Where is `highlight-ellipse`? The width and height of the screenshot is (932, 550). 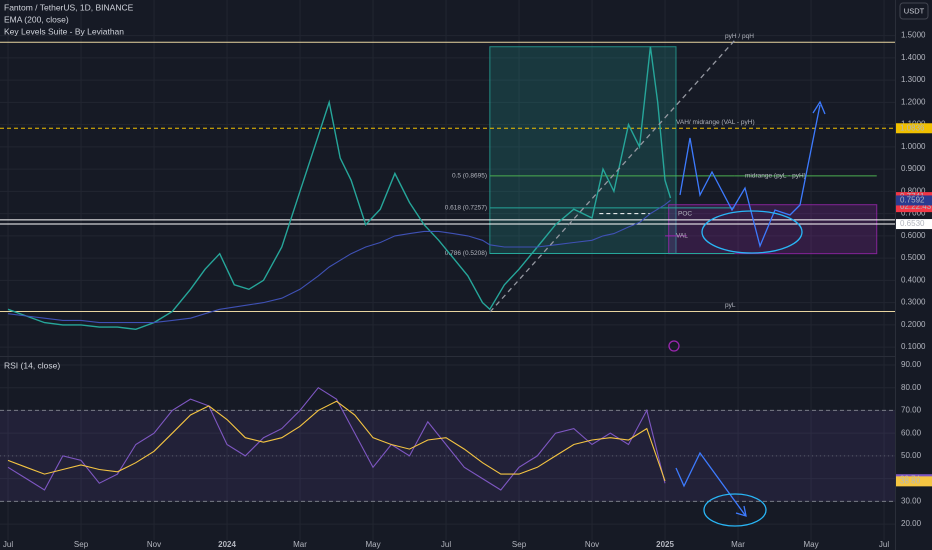 highlight-ellipse is located at coordinates (752, 232).